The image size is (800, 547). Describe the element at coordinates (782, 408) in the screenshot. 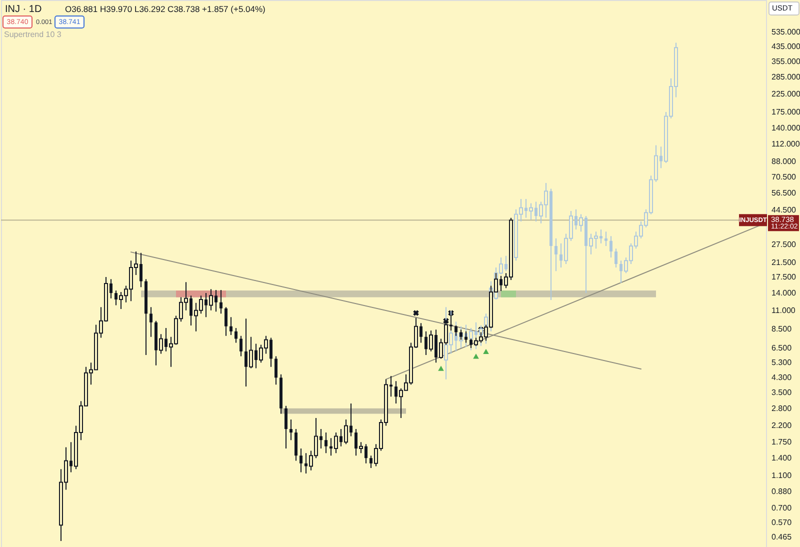

I see `y-tick-label: 2.800` at that location.